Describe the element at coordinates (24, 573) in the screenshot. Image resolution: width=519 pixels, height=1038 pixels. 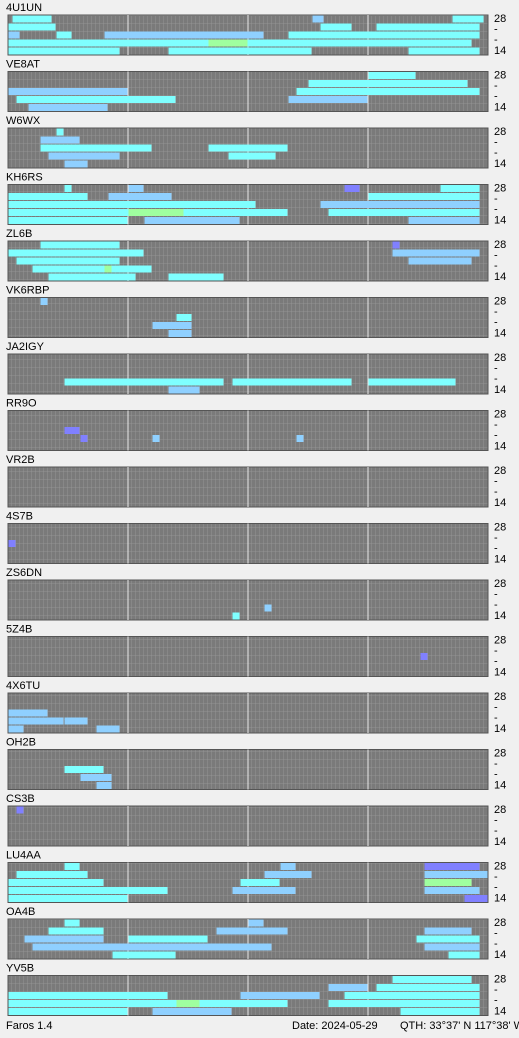
I see `station-name: ZS6DN` at that location.